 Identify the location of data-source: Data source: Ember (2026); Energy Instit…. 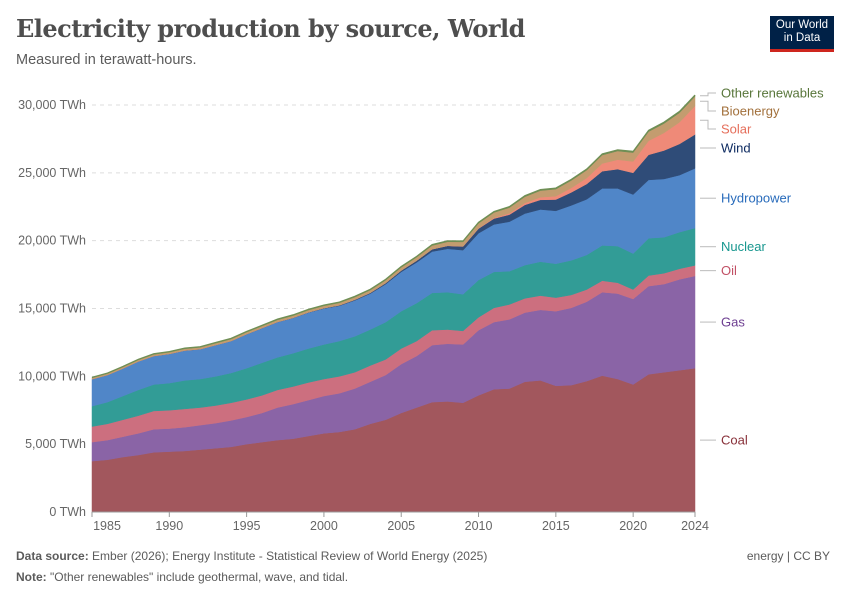
(251, 556).